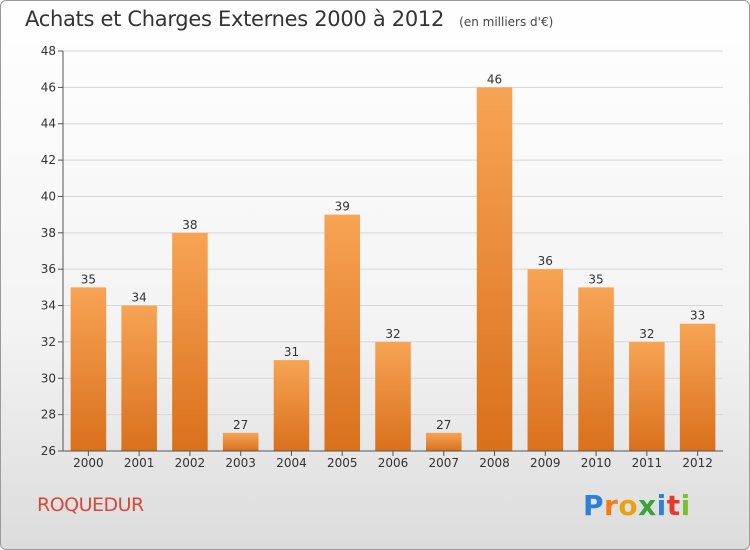 This screenshot has height=550, width=750. What do you see at coordinates (342, 463) in the screenshot?
I see `x-tick-label: 2005` at bounding box center [342, 463].